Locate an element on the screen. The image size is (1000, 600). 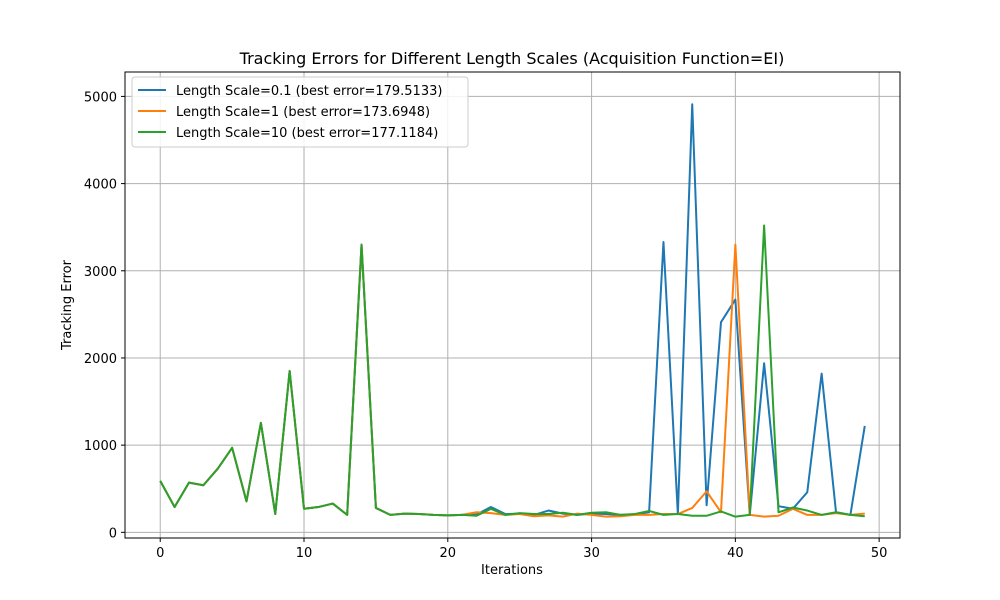
x-tick-label: 20 is located at coordinates (448, 553).